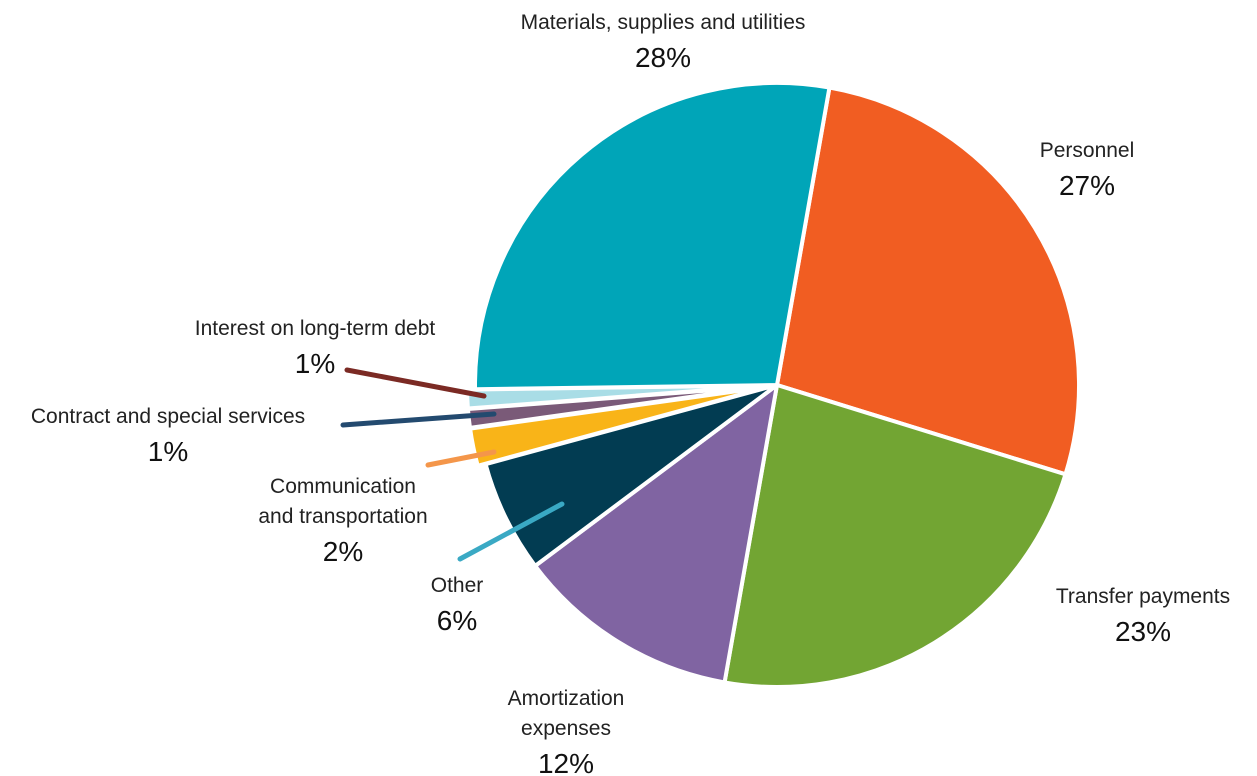 The image size is (1257, 776). Describe the element at coordinates (315, 328) in the screenshot. I see `slice-label-7-line-1: Interest on long-term debt` at that location.